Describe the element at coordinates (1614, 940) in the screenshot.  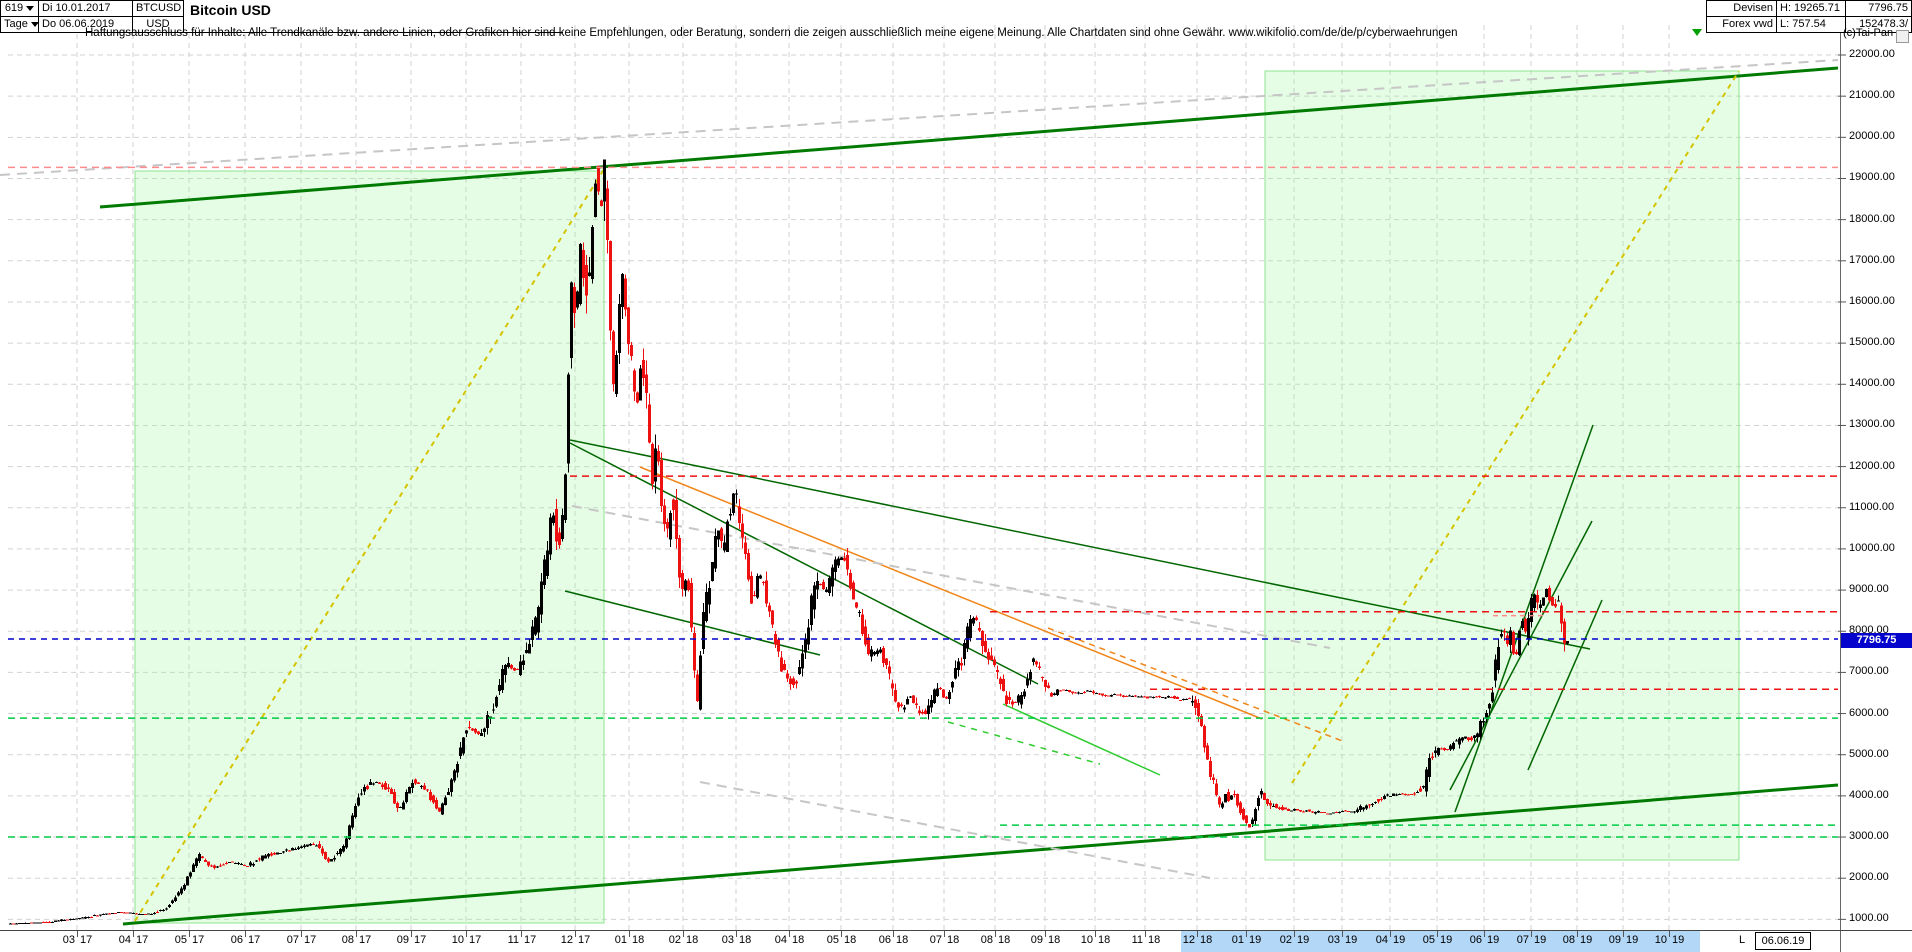
I see `x-axis-month-label: 09` at that location.